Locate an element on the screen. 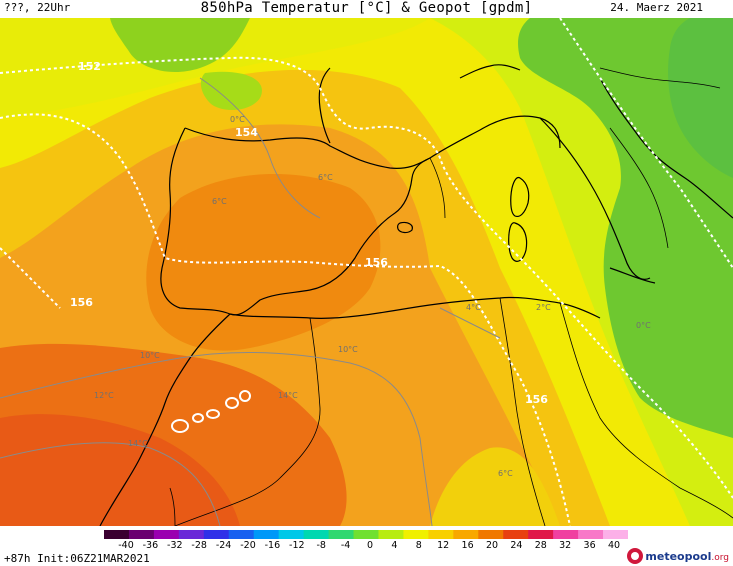  geopot-label-156a: 156 is located at coordinates (376, 262).